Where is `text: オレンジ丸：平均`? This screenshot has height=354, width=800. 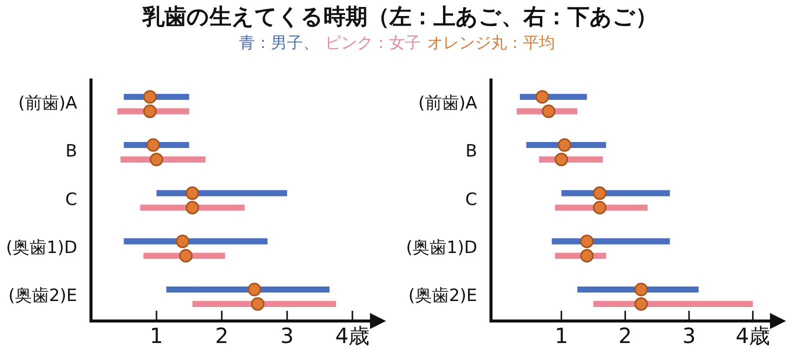 text: オレンジ丸：平均 is located at coordinates (491, 42).